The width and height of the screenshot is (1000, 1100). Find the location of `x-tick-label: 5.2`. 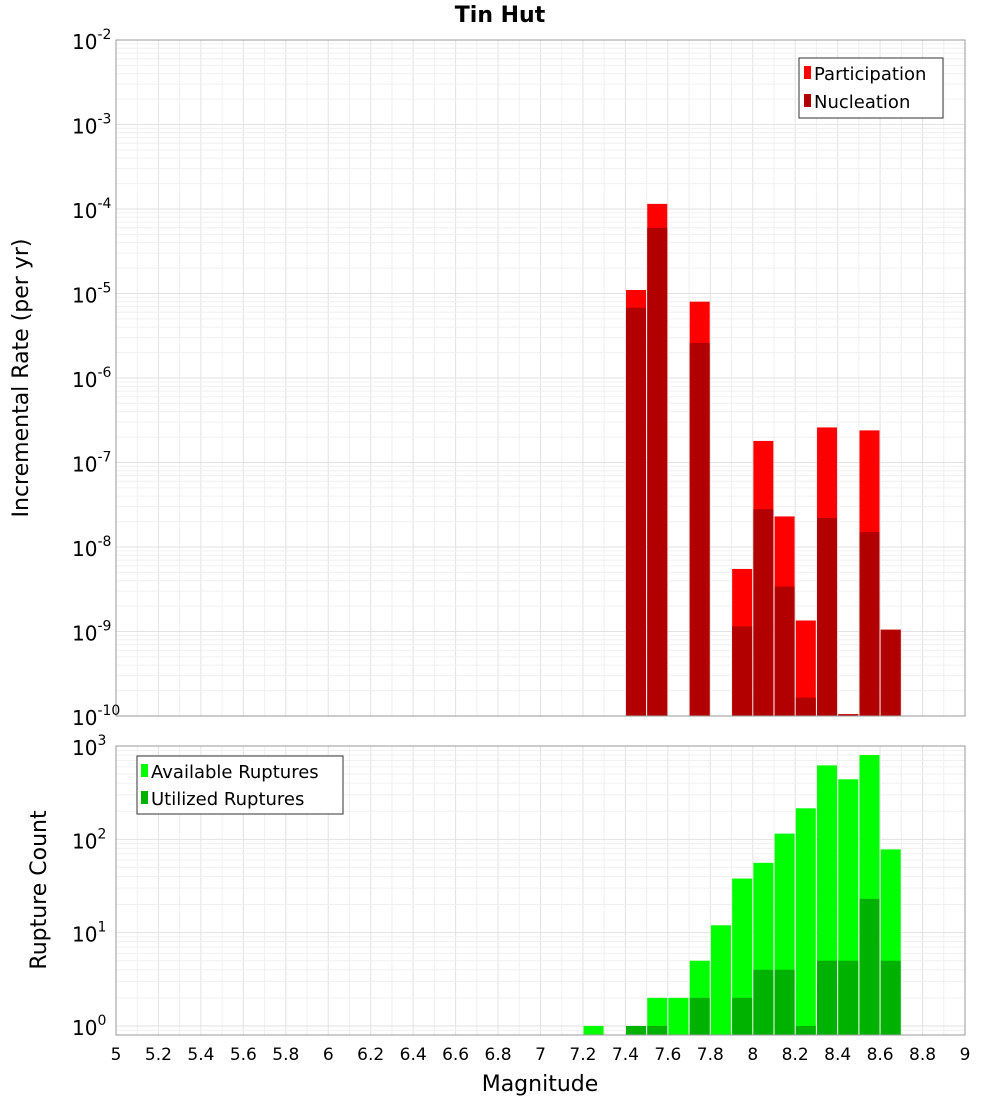

x-tick-label: 5.2 is located at coordinates (158, 1055).